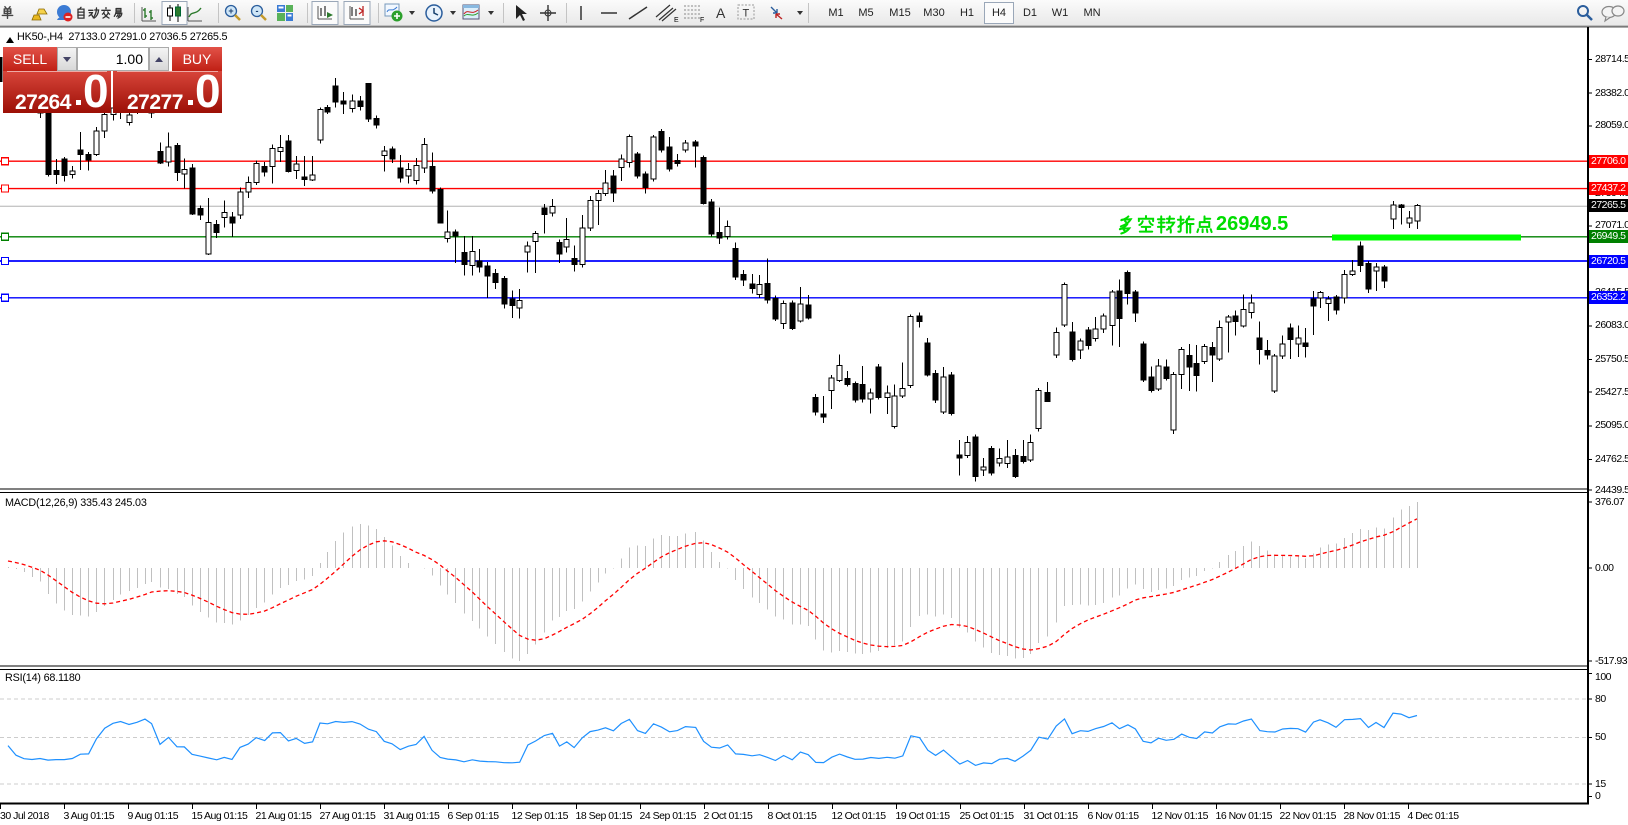  Describe the element at coordinates (746, 14) in the screenshot. I see `svg-text: T` at that location.